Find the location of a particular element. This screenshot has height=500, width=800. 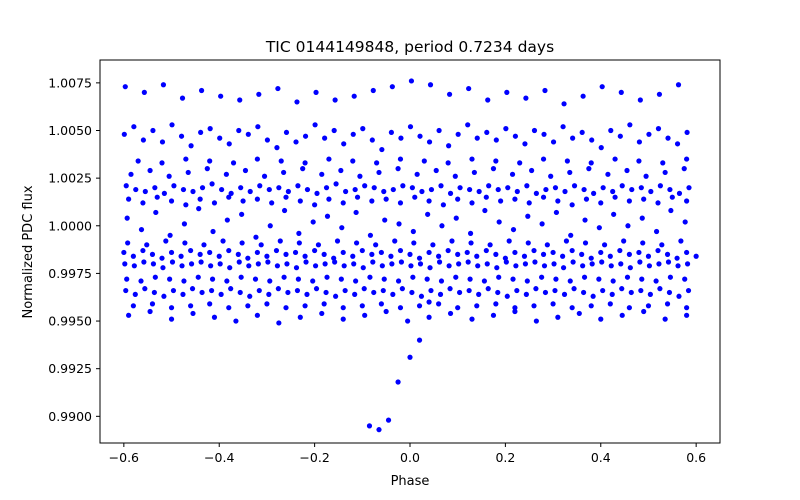

x-tick-label: 0.4 is located at coordinates (601, 457).